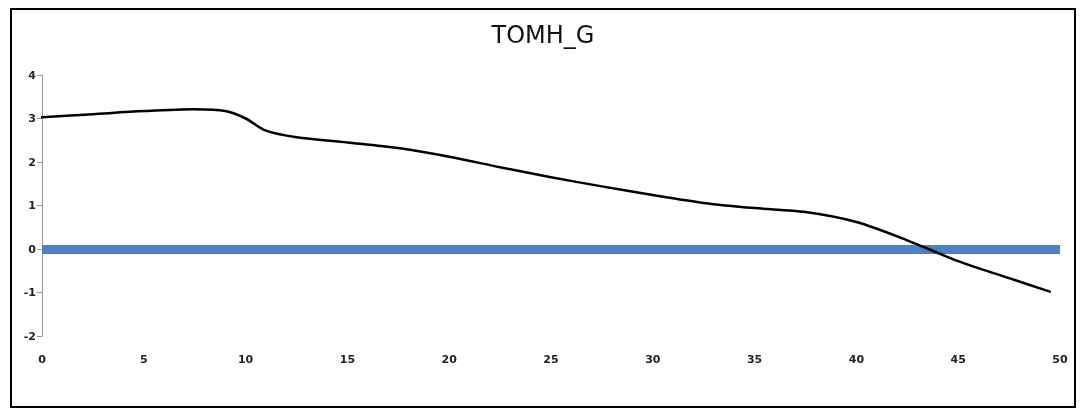  What do you see at coordinates (32, 162) in the screenshot?
I see `y-tick-label: 2` at bounding box center [32, 162].